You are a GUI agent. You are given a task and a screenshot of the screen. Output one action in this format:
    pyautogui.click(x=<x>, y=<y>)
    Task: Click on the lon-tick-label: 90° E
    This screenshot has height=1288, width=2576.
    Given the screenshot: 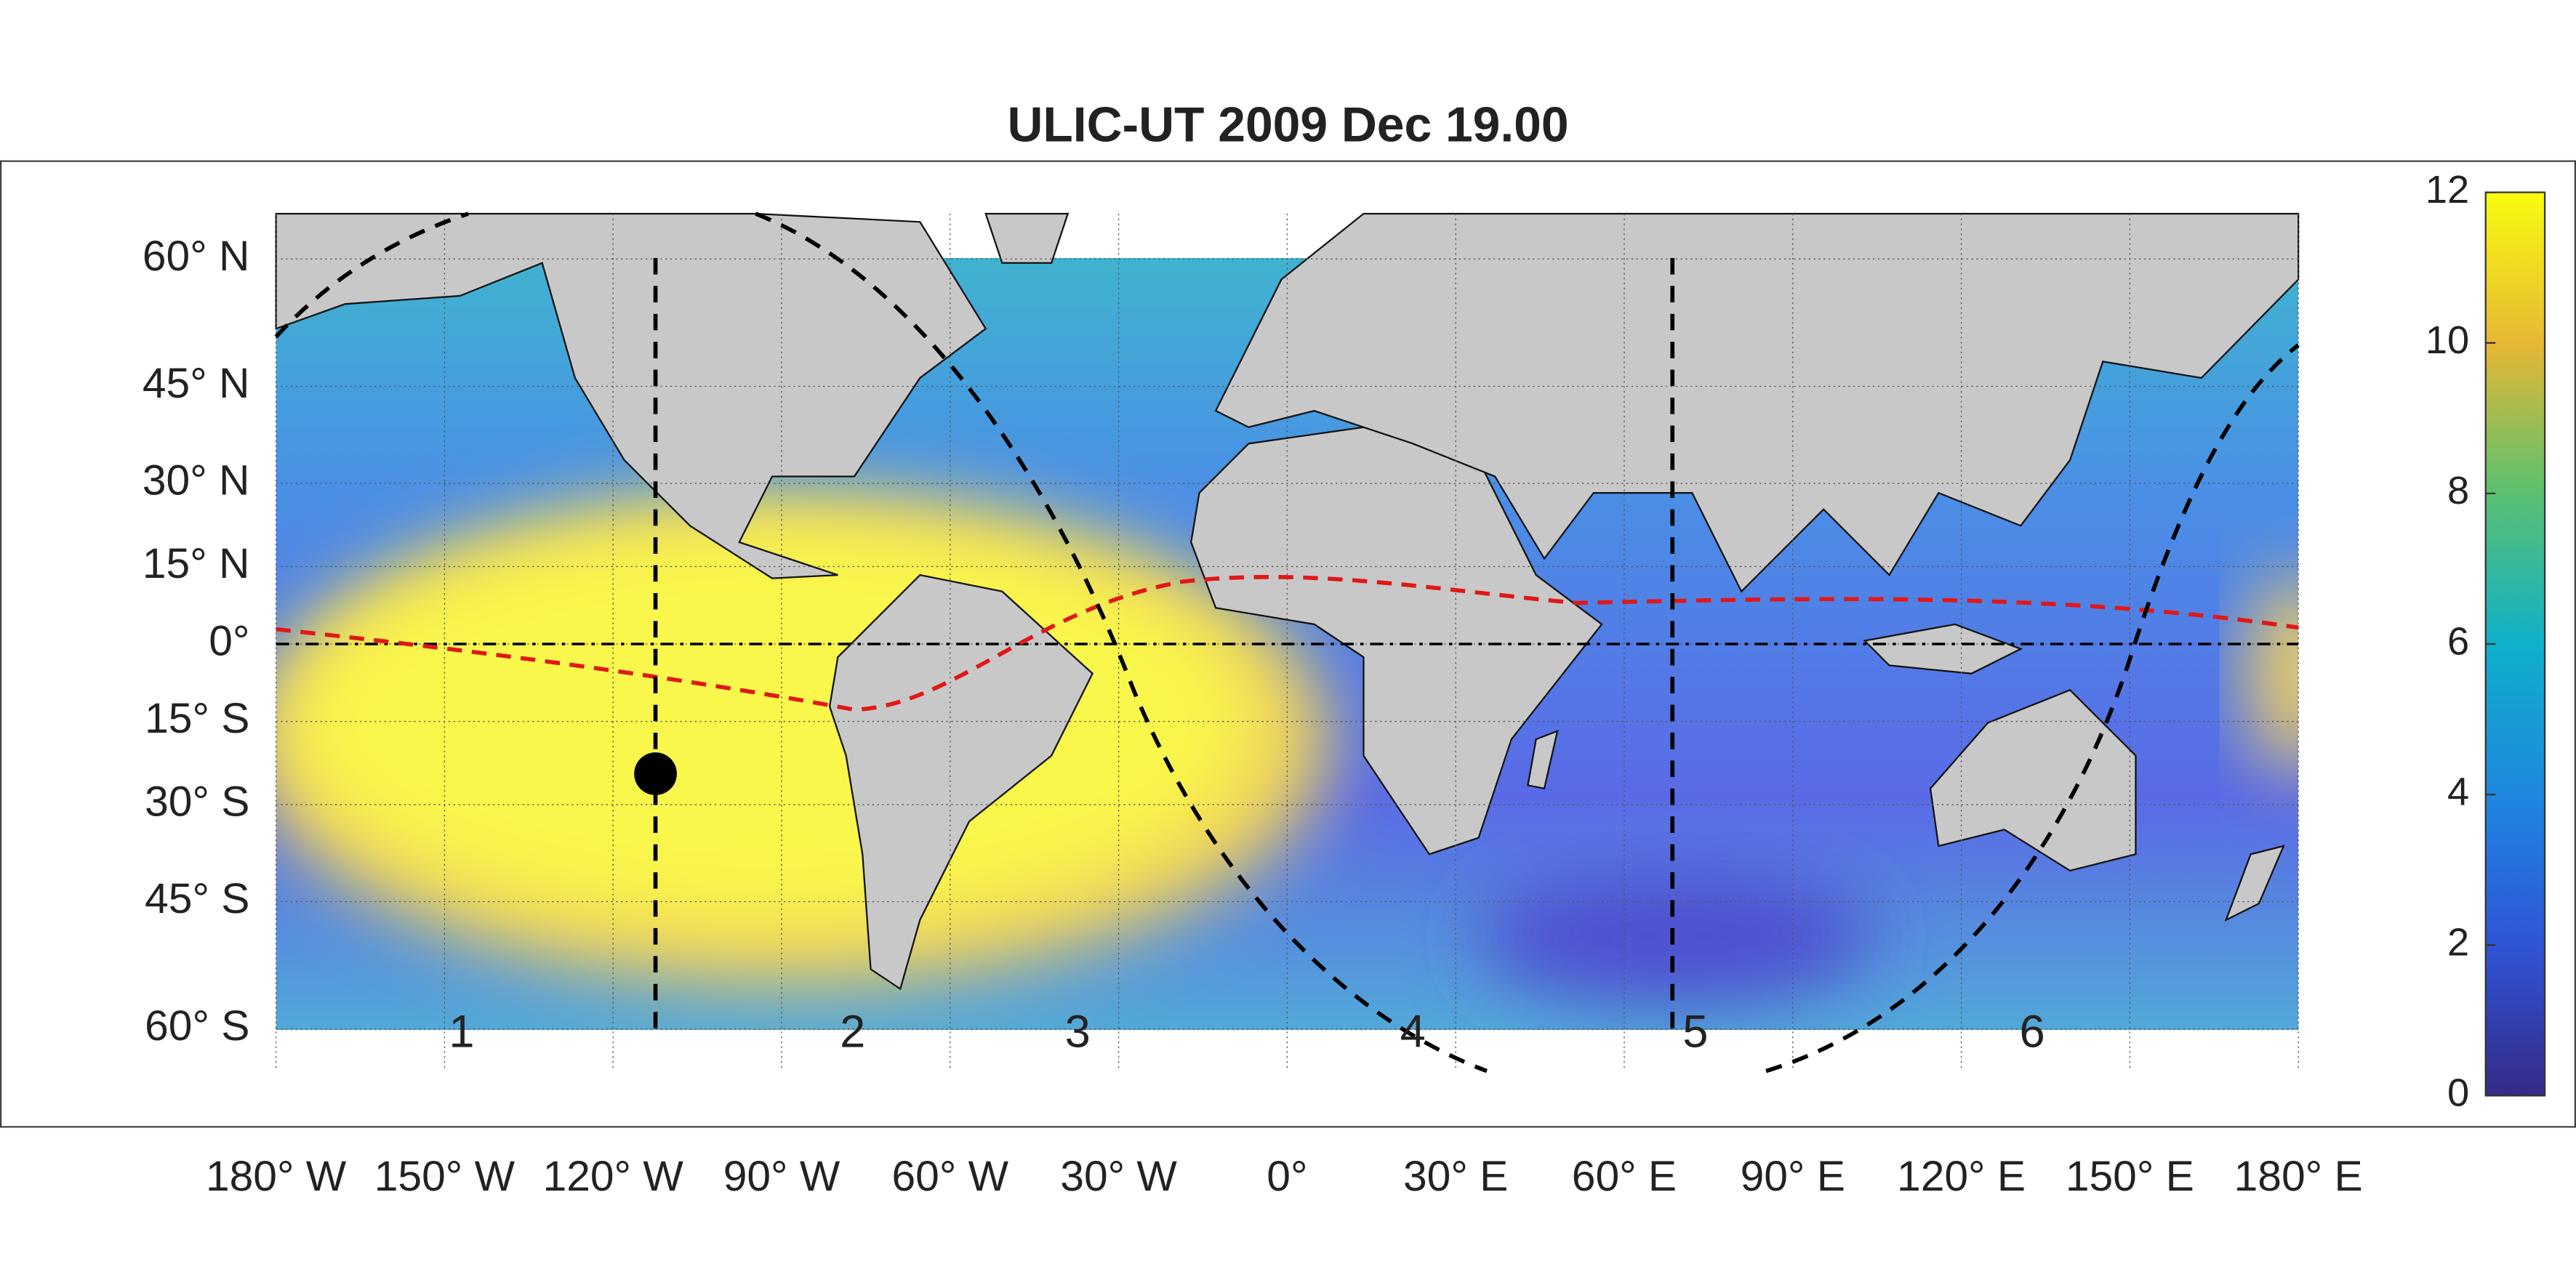 What is the action you would take?
    pyautogui.click(x=1793, y=1176)
    